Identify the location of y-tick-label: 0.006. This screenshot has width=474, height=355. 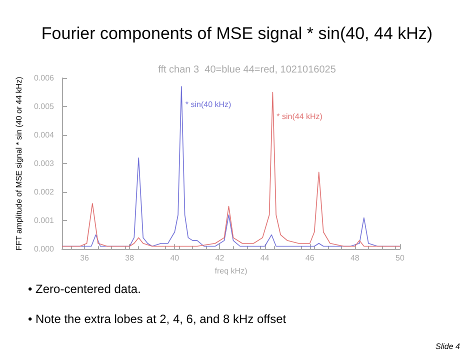
(44, 78).